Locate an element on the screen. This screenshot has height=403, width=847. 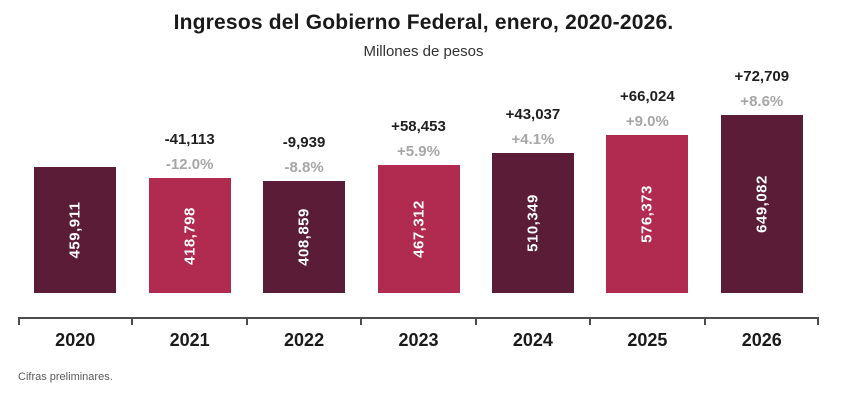
bar-value-label-2025: 576,373 is located at coordinates (647, 214).